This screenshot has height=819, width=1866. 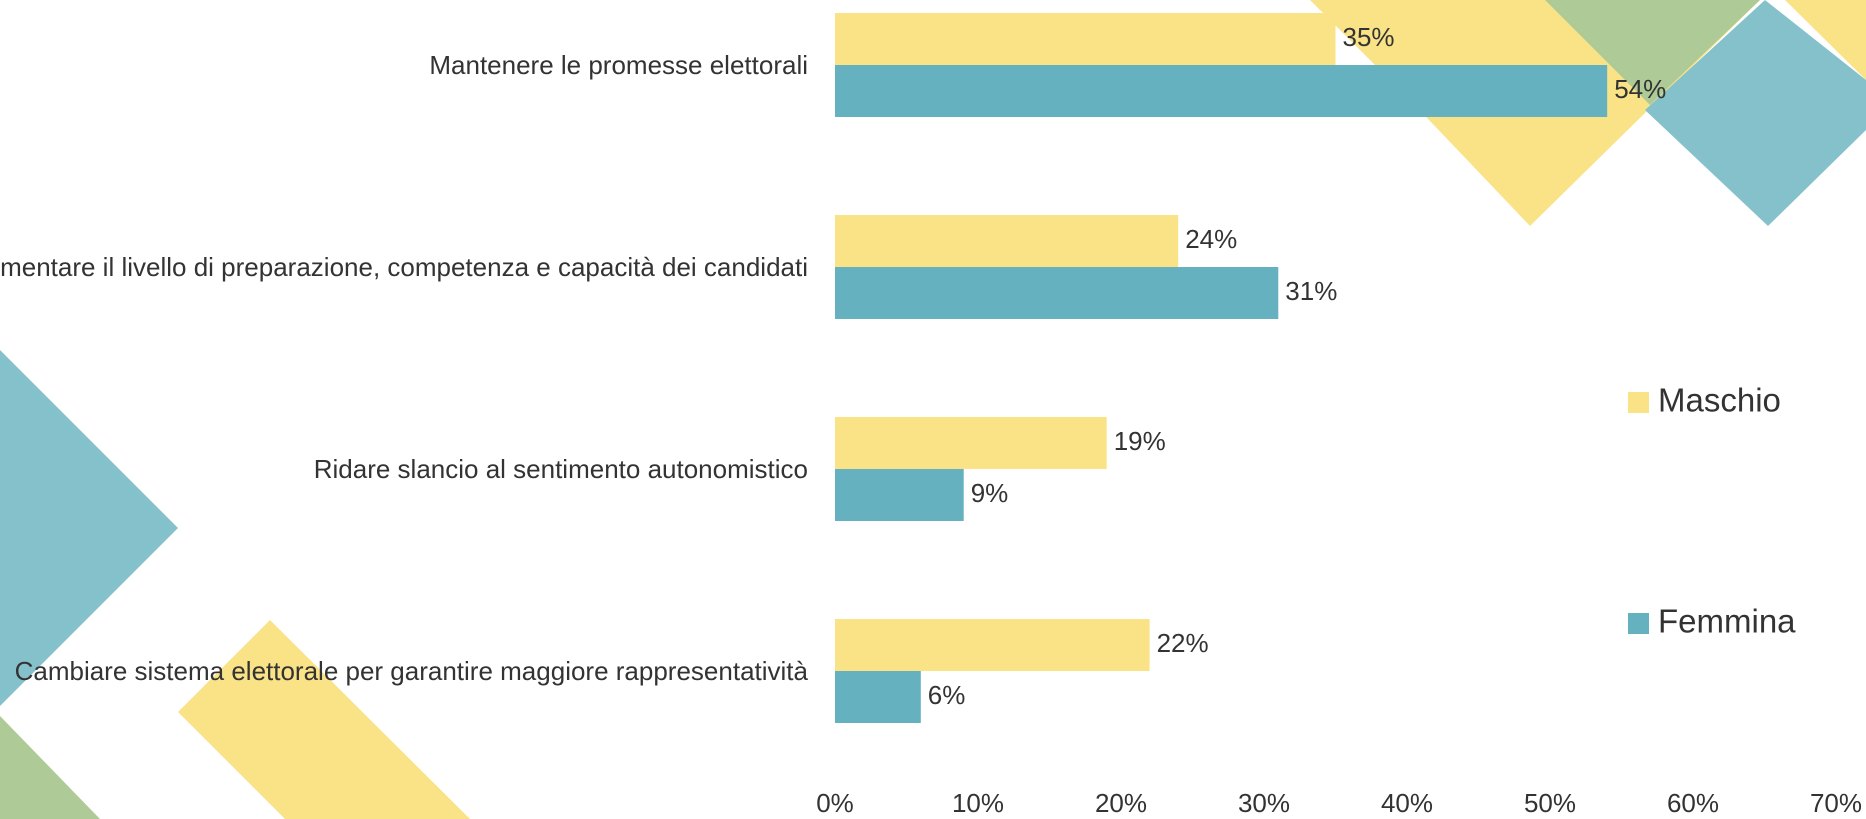 I want to click on value-label: 22%, so click(x=1183, y=643).